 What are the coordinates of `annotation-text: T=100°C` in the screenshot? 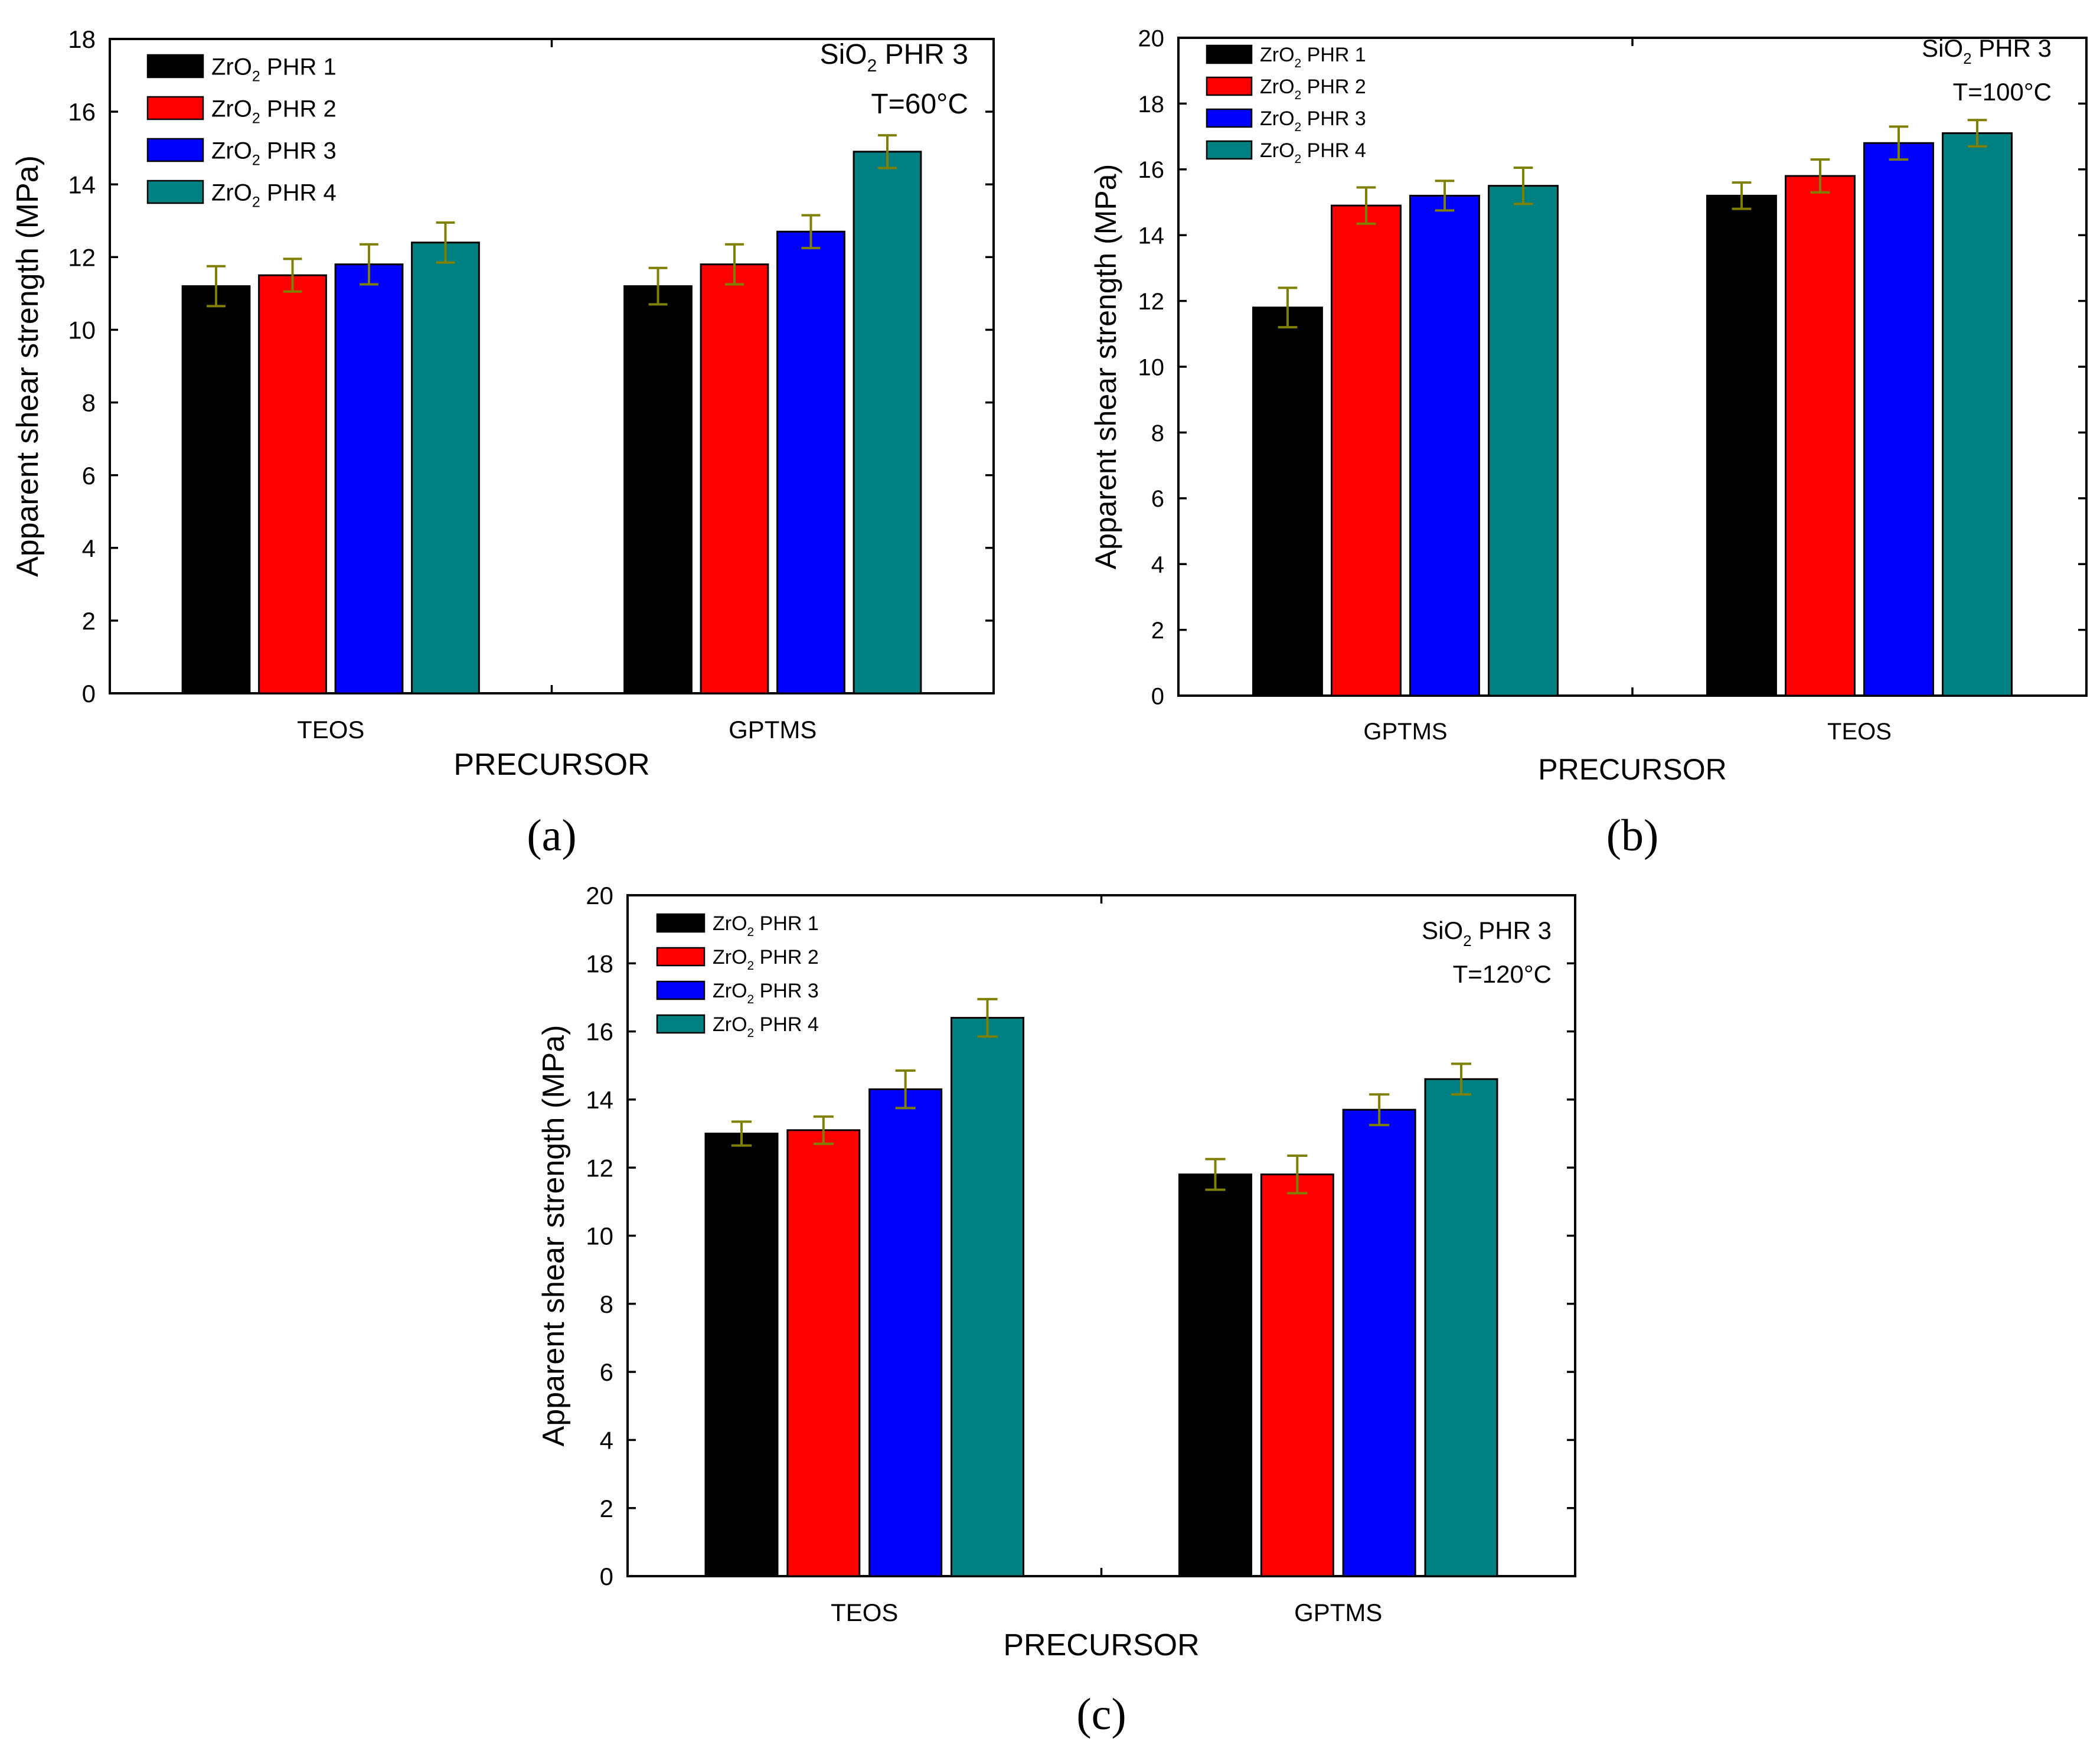 It's located at (2003, 92).